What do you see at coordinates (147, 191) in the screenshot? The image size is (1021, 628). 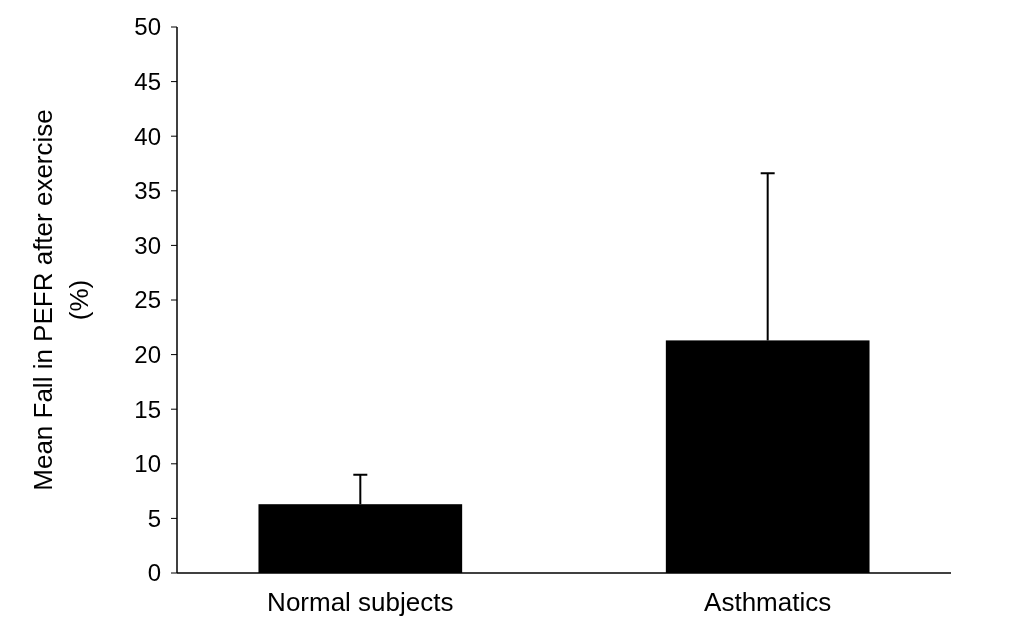 I see `y-tick-label: 35` at bounding box center [147, 191].